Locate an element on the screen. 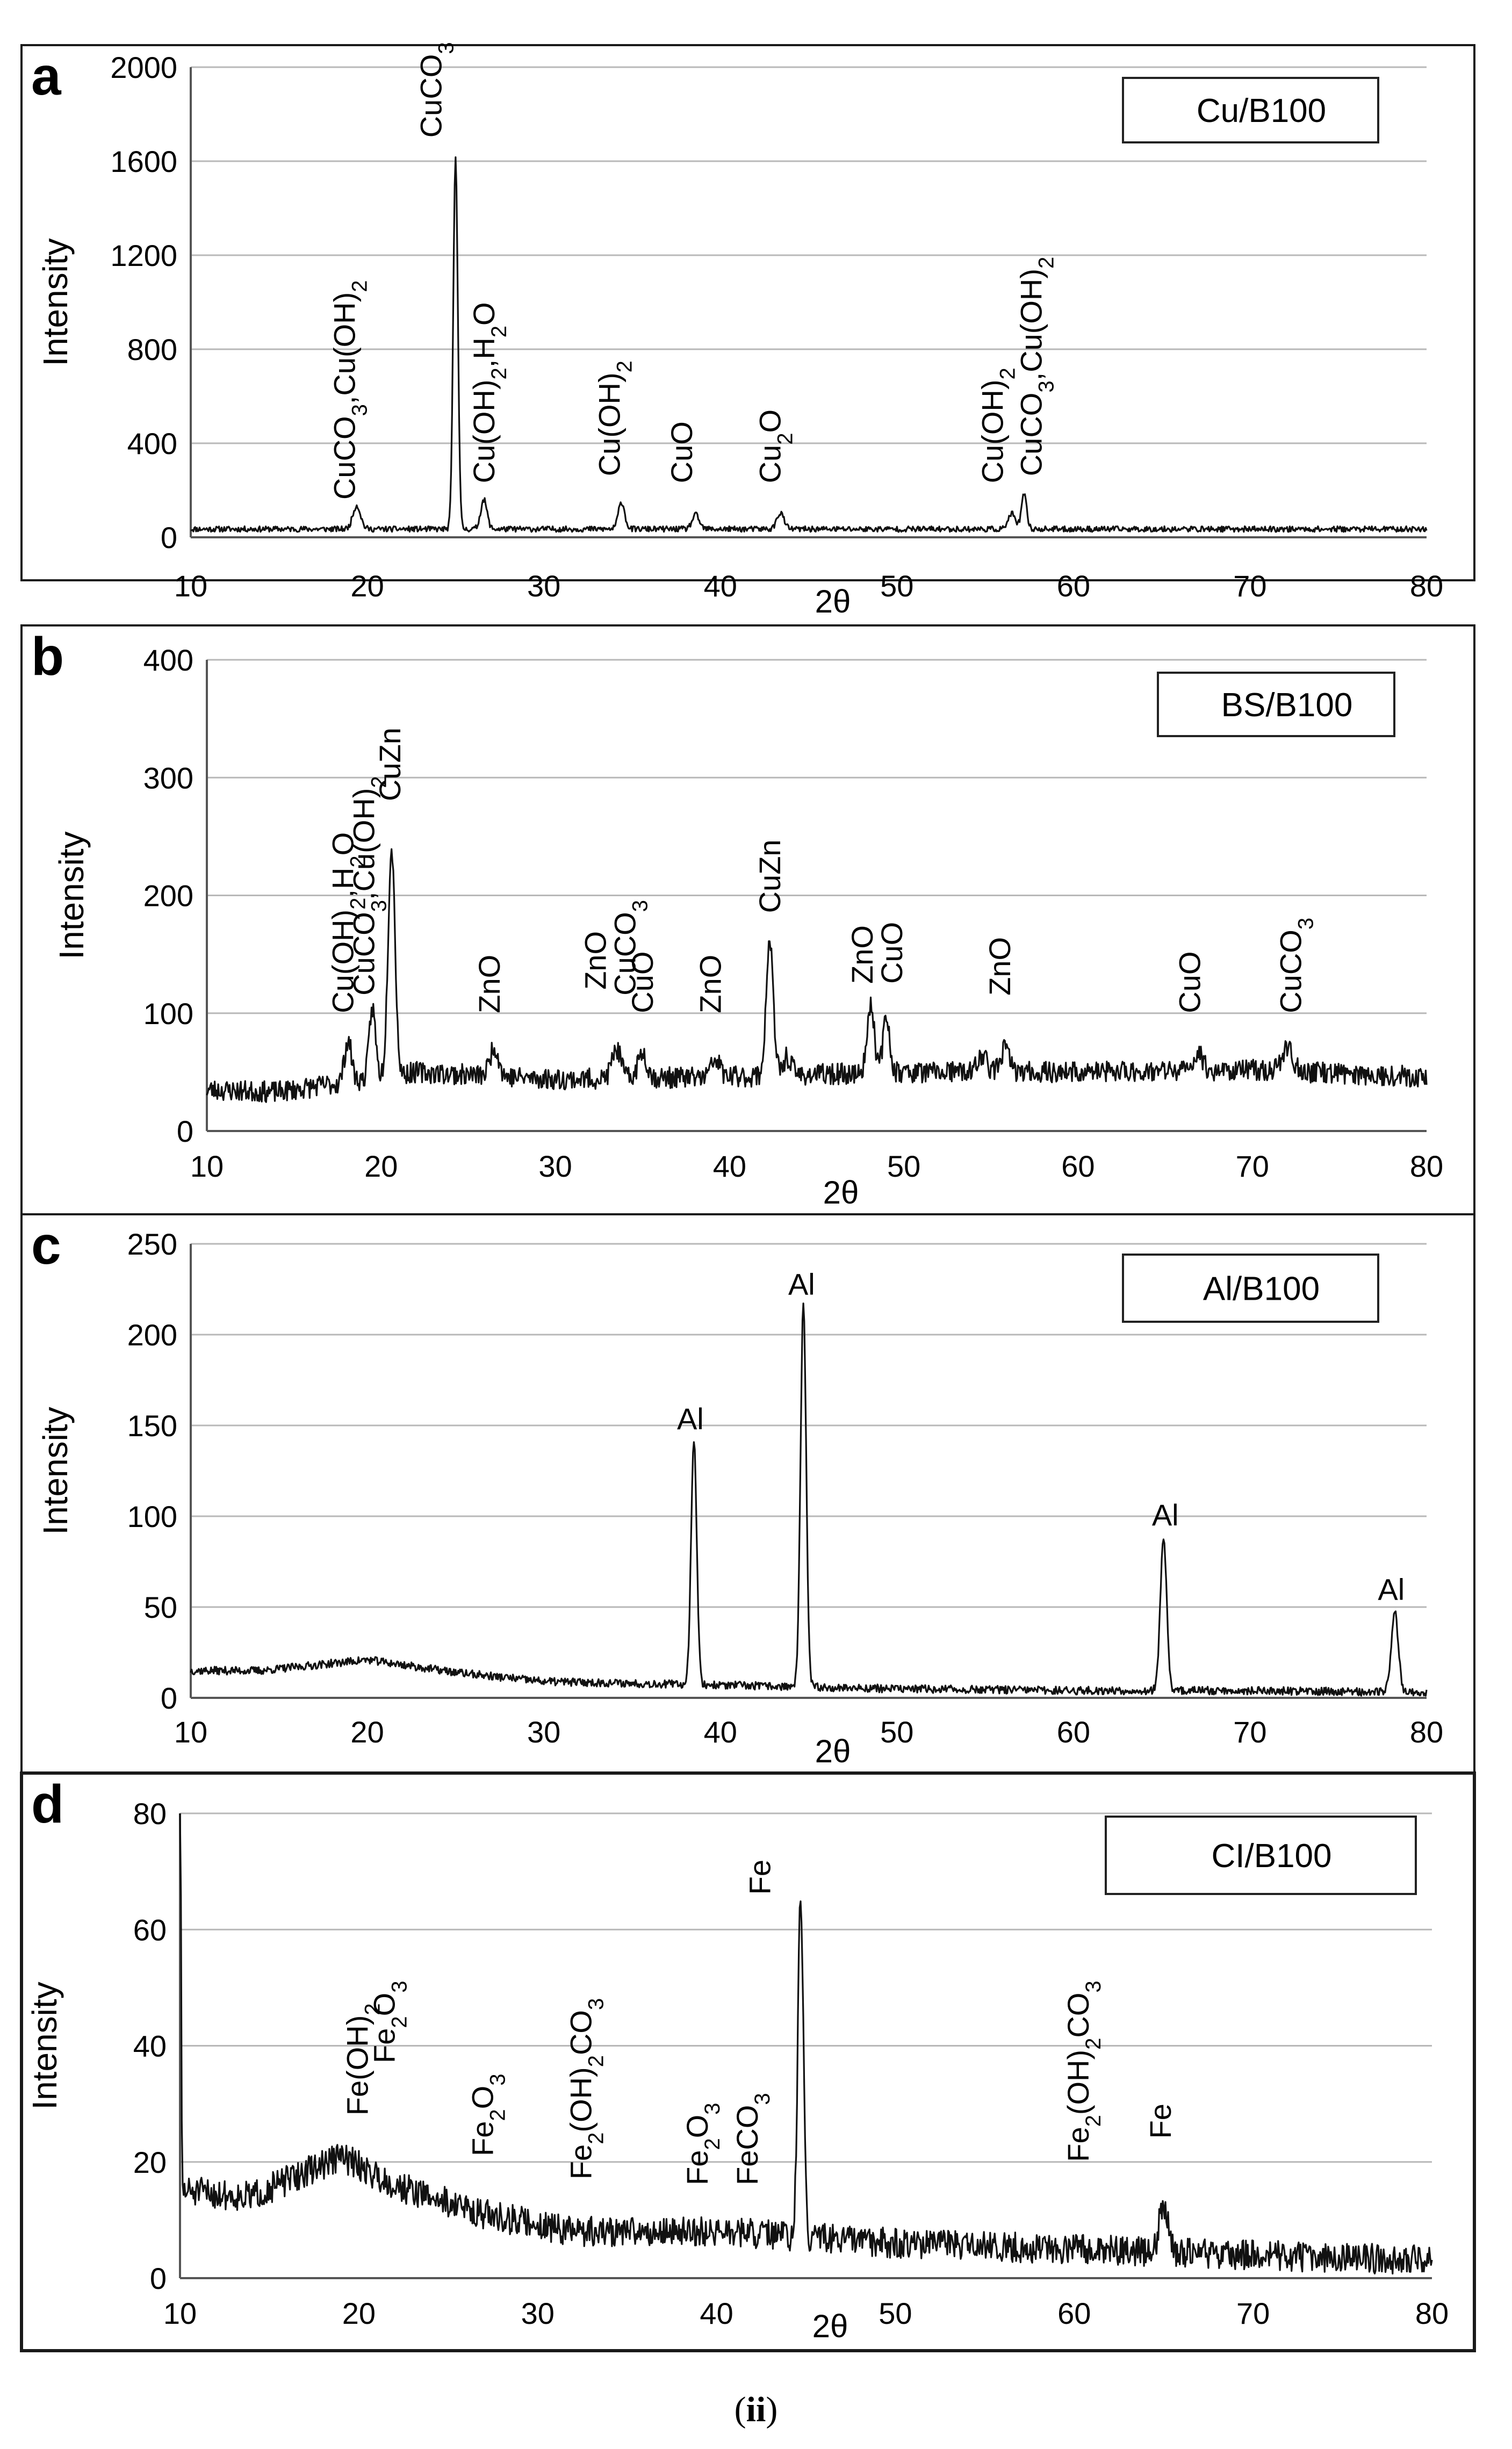 This screenshot has height=2449, width=1512. y-tick-label: 300 is located at coordinates (168, 778).